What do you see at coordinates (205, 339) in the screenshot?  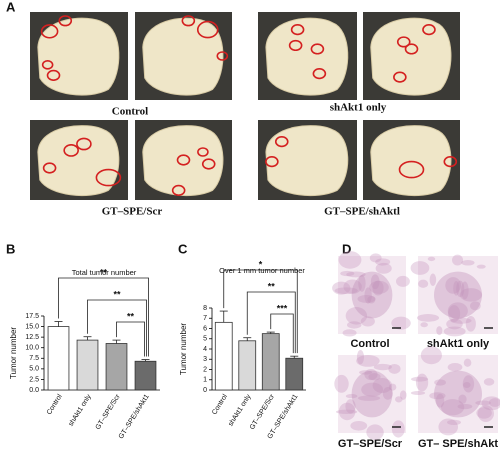 I see `y-tick-label: 5` at bounding box center [205, 339].